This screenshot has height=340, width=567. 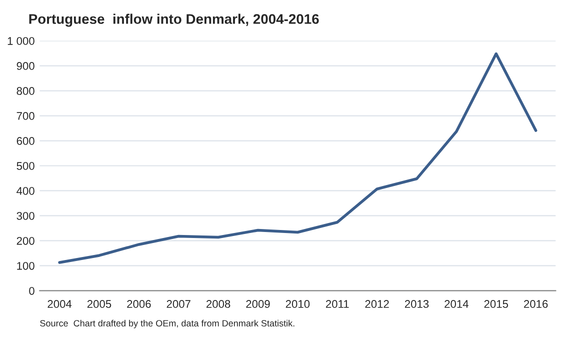 What do you see at coordinates (25, 66) in the screenshot?
I see `y-tick-label: 900` at bounding box center [25, 66].